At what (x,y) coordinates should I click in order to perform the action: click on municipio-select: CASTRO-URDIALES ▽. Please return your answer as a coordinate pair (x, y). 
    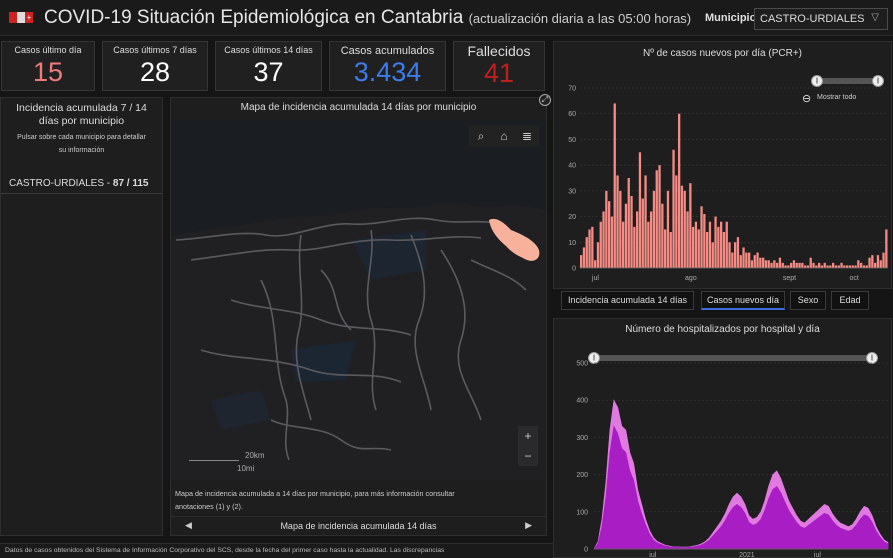
    Looking at the image, I should click on (821, 19).